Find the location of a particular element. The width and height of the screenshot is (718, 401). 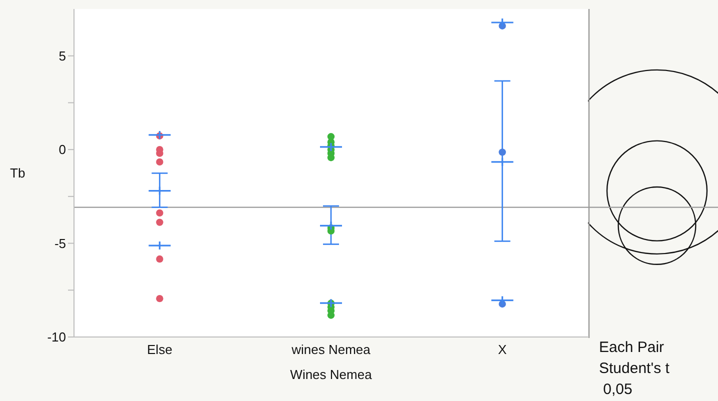

x-tick-label: Else is located at coordinates (159, 350).